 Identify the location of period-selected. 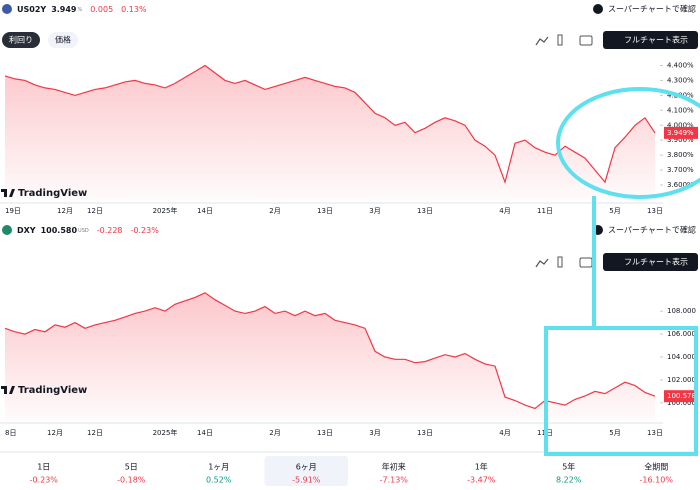
(306, 471).